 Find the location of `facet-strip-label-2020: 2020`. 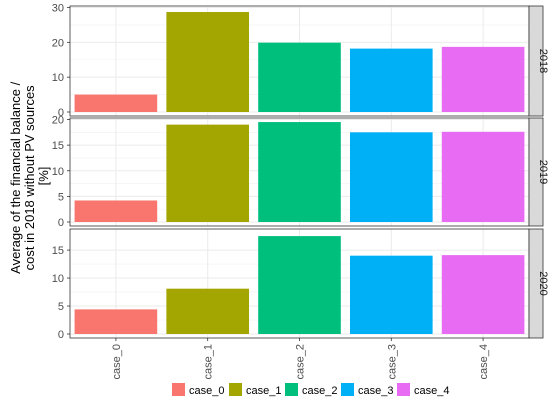

facet-strip-label-2020: 2020 is located at coordinates (543, 283).